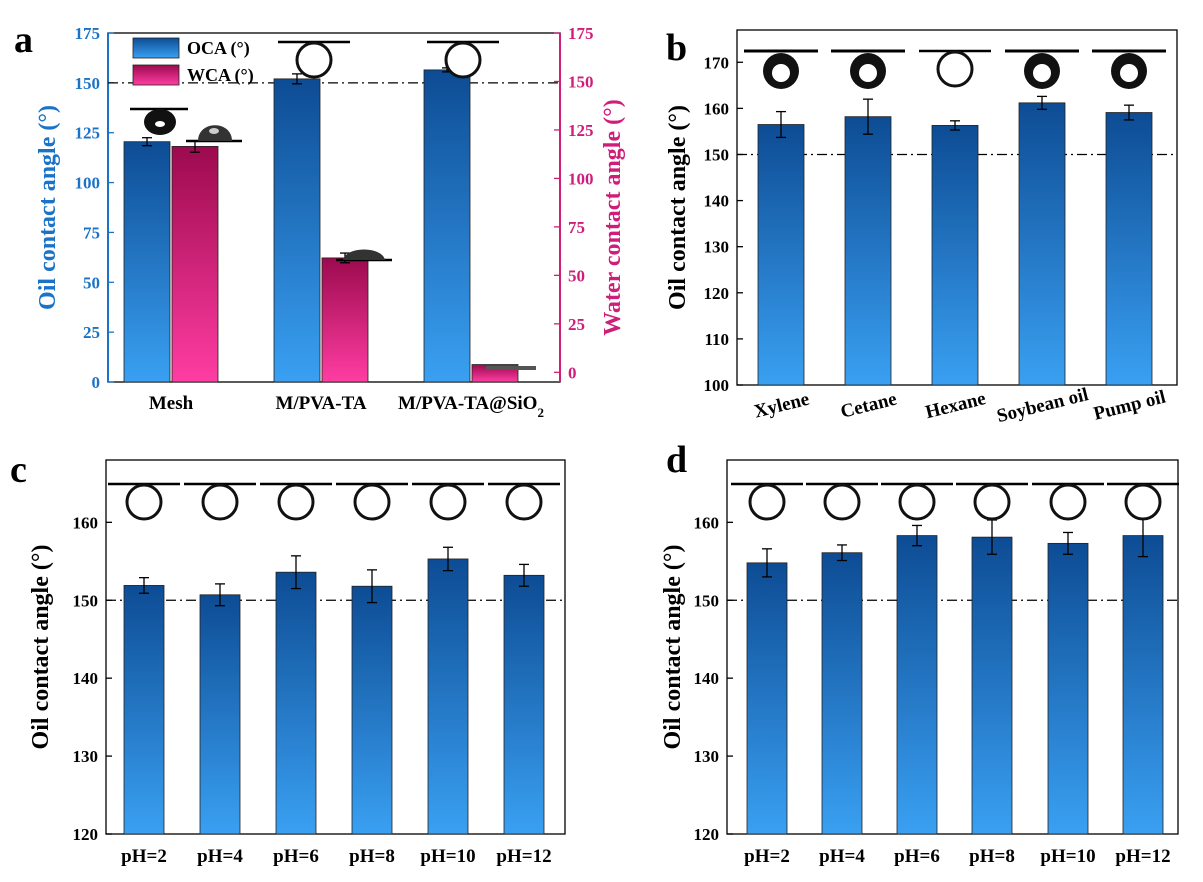 The width and height of the screenshot is (1203, 882). What do you see at coordinates (868, 406) in the screenshot?
I see `x-tick-label: Cetane` at bounding box center [868, 406].